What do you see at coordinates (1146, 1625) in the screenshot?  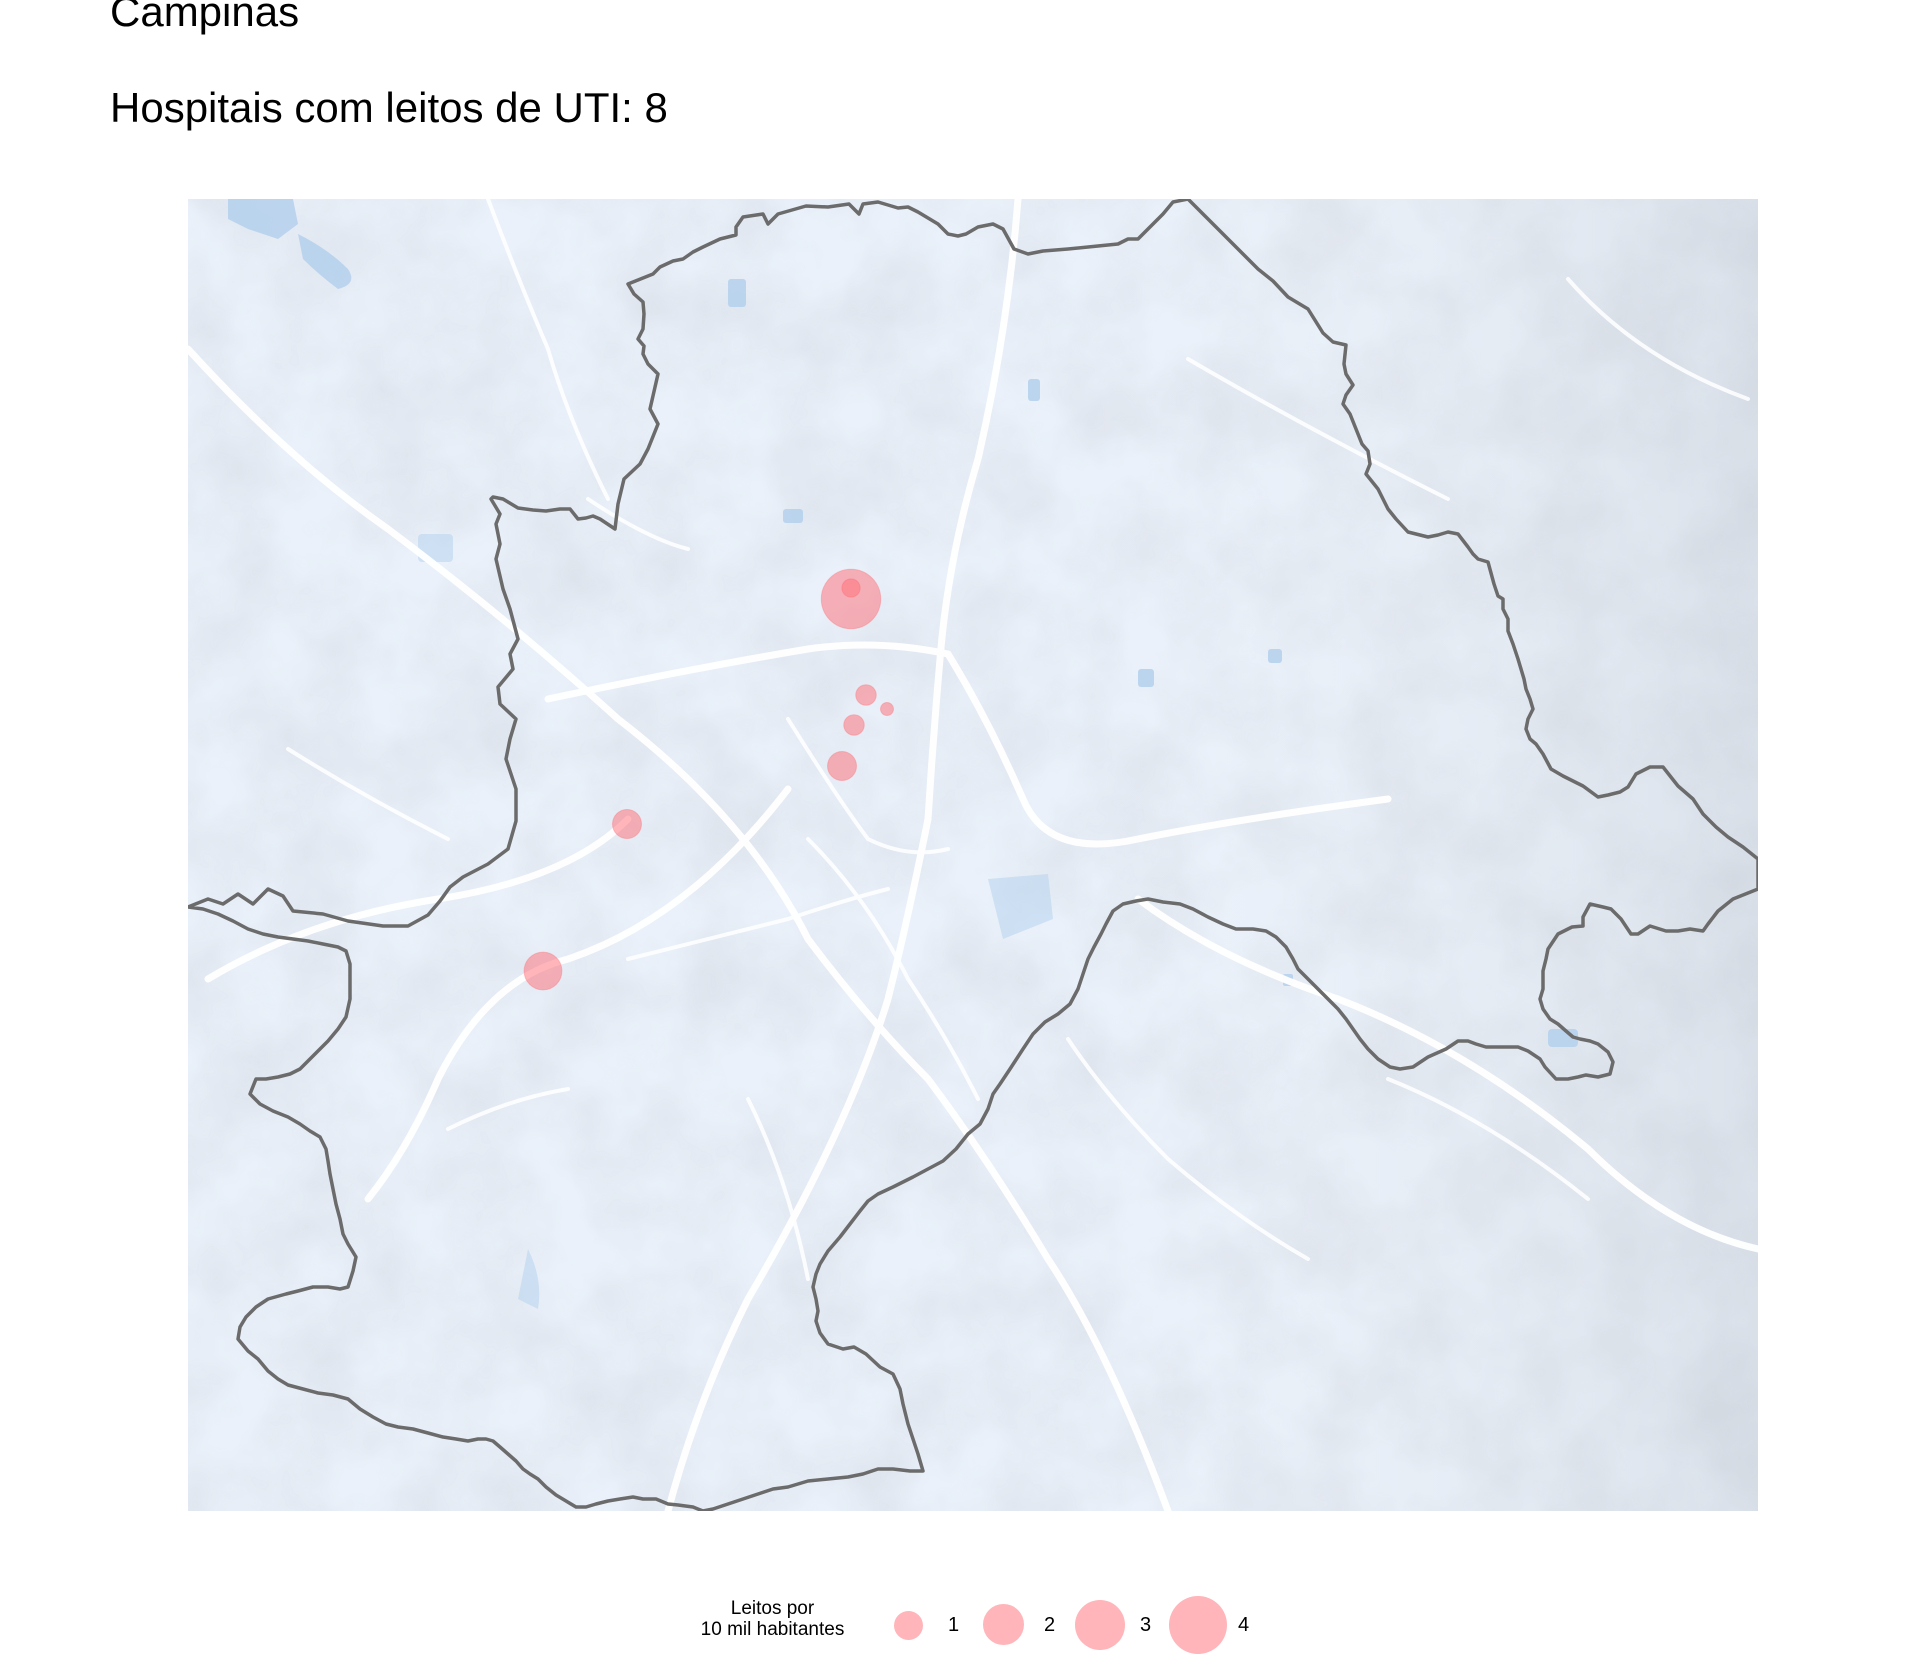 I see `legend-size-label: 3` at bounding box center [1146, 1625].